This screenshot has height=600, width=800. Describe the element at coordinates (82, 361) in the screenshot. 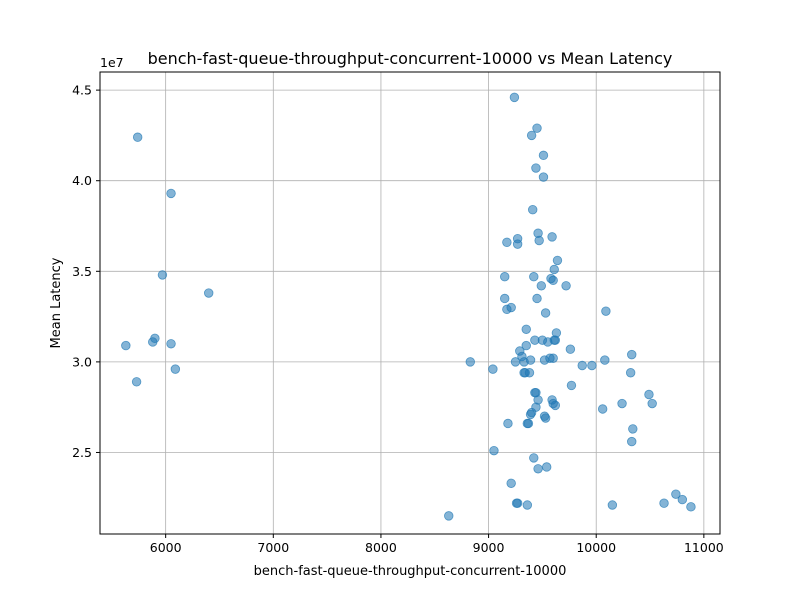

I see `y-tick-label: 3.0` at that location.